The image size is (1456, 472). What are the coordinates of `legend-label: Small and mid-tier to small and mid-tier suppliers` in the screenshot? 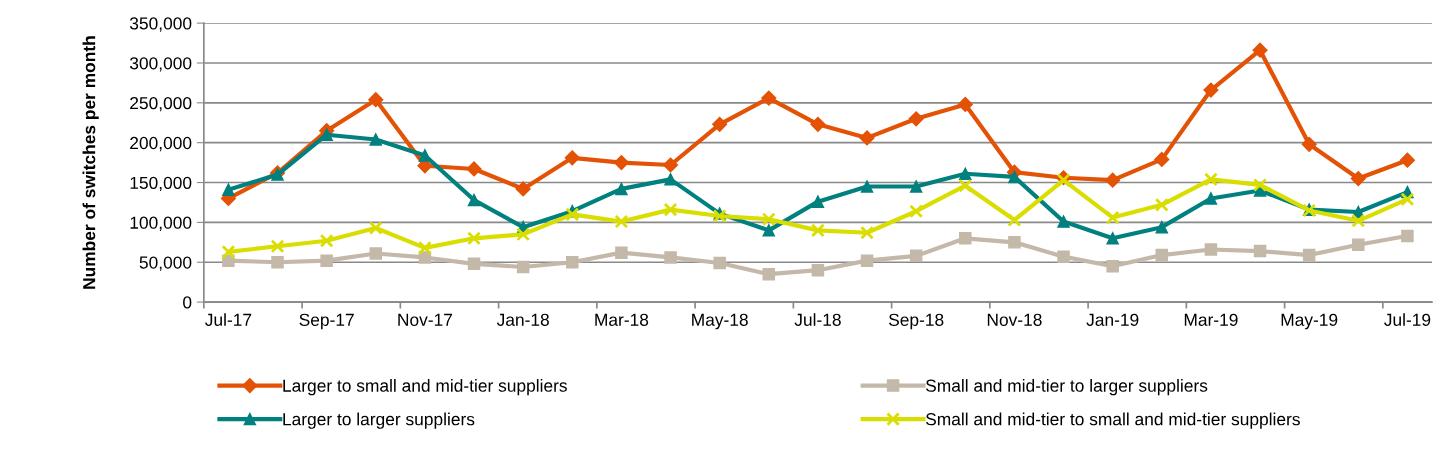 It's located at (1112, 420).